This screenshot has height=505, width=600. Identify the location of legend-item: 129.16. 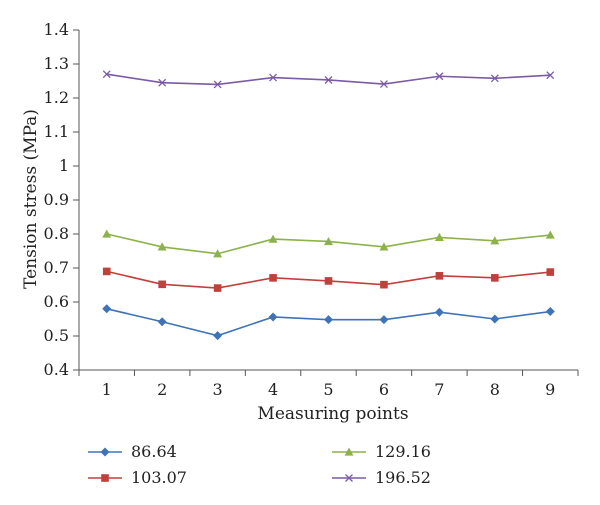
(381, 451).